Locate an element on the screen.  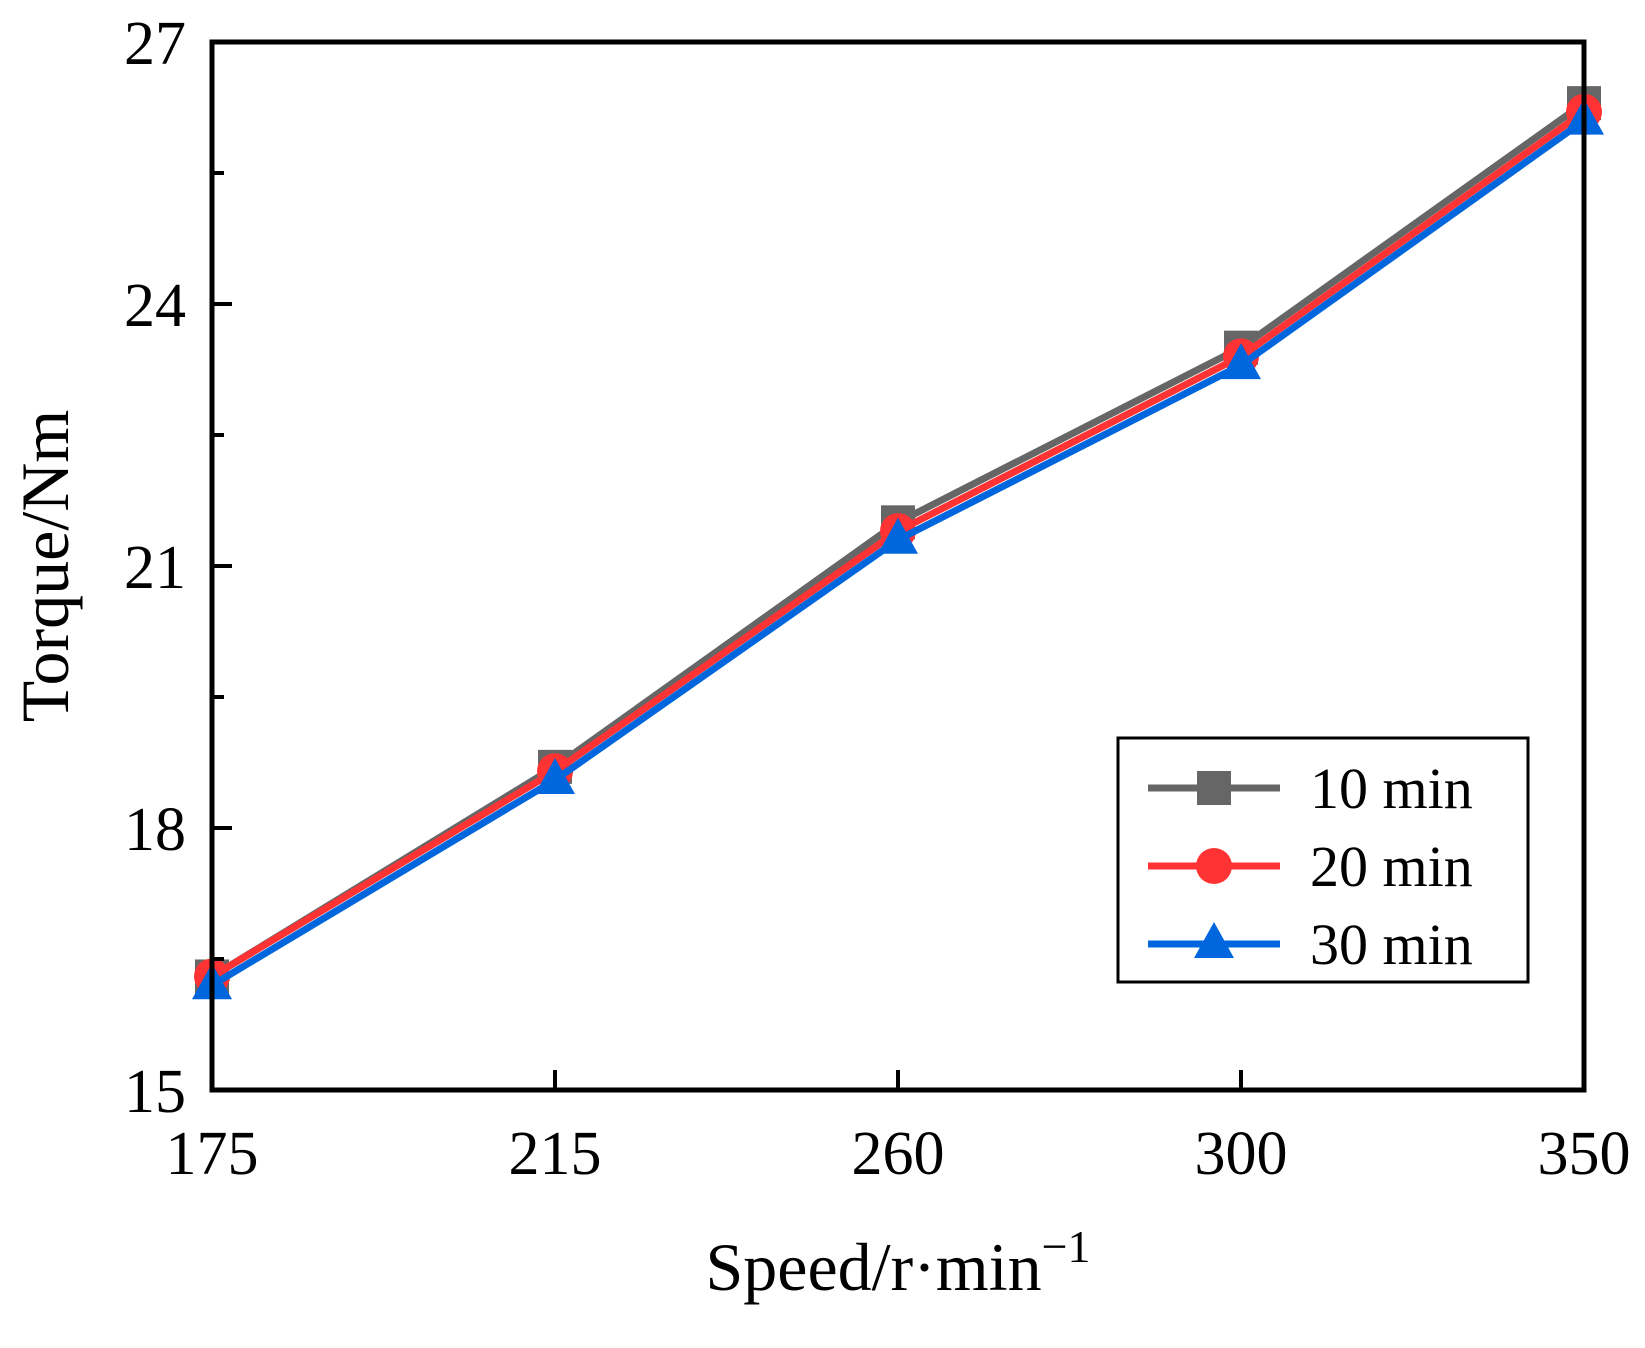
legend: 10 min 20 min 30 min is located at coordinates (1323, 860).